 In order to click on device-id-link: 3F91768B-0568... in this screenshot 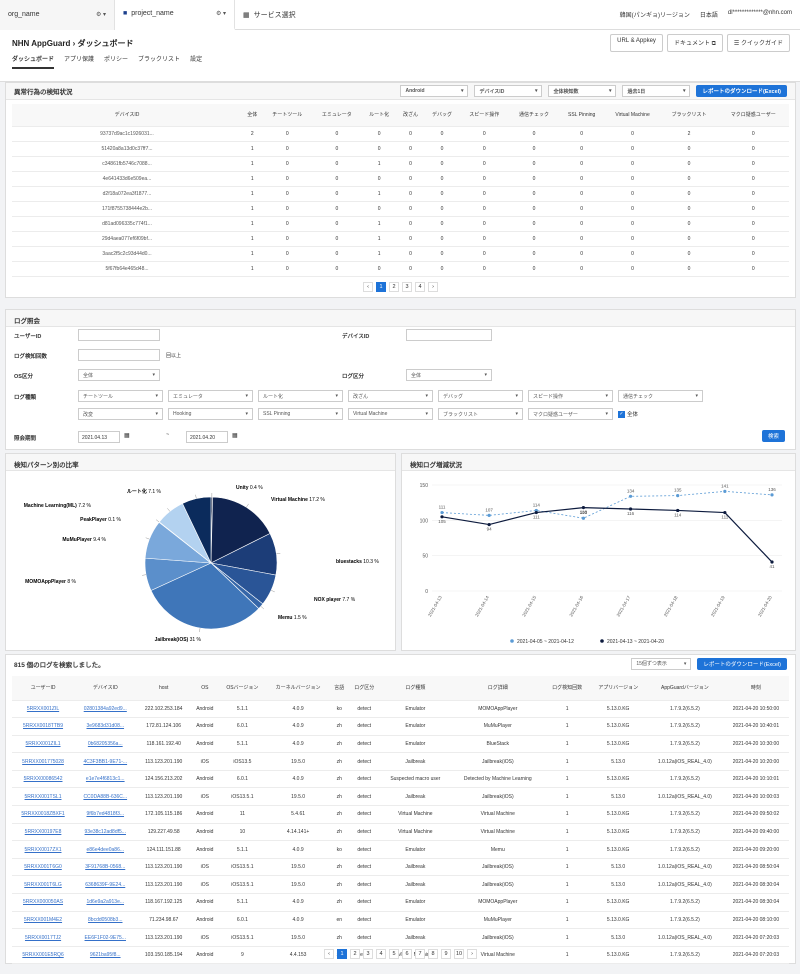, I will do `click(105, 867)`.